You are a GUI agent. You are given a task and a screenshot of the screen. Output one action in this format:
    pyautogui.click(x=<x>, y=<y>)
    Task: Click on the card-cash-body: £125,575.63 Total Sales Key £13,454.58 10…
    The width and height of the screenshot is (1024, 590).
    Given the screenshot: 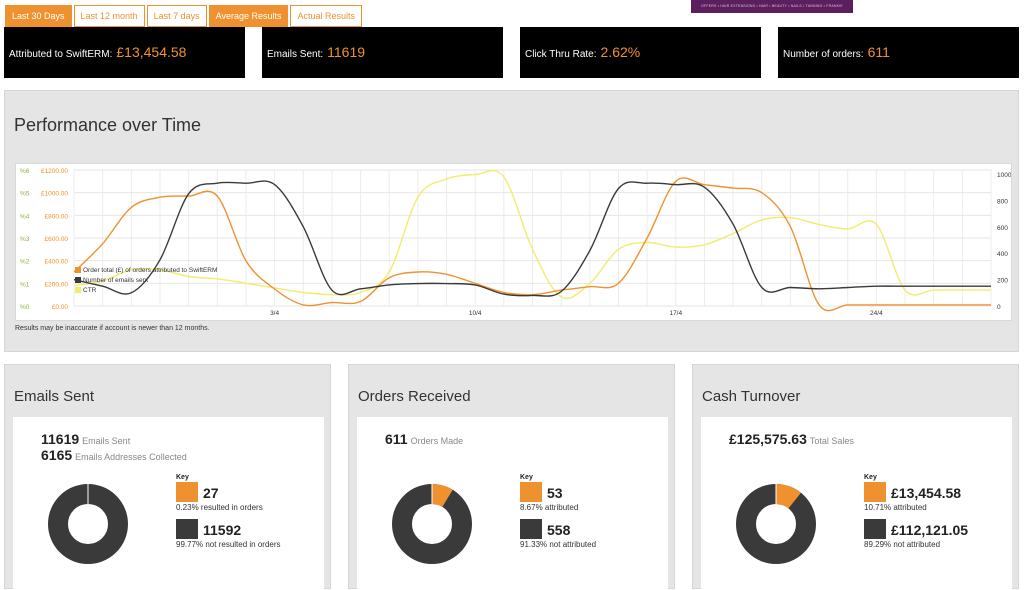 What is the action you would take?
    pyautogui.click(x=856, y=503)
    